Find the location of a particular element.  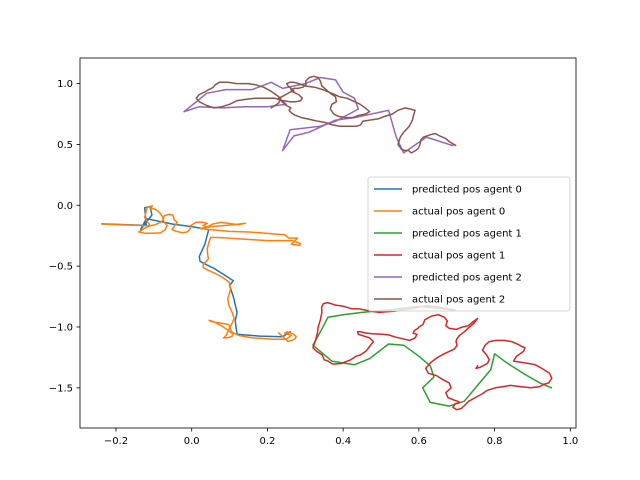

legend-label-5: actual pos agent 2 is located at coordinates (458, 300).